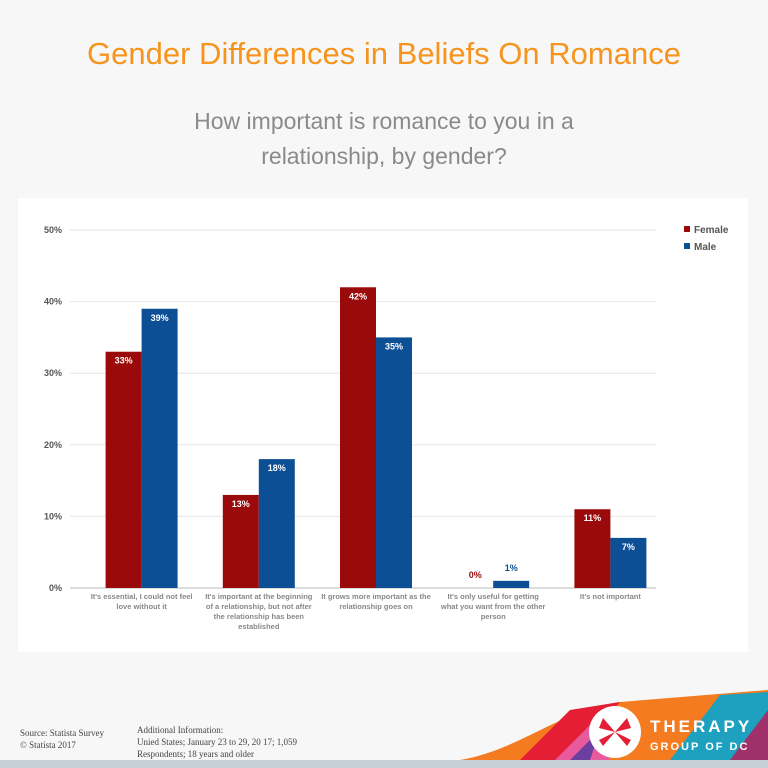  I want to click on bottom-strip, so click(384, 764).